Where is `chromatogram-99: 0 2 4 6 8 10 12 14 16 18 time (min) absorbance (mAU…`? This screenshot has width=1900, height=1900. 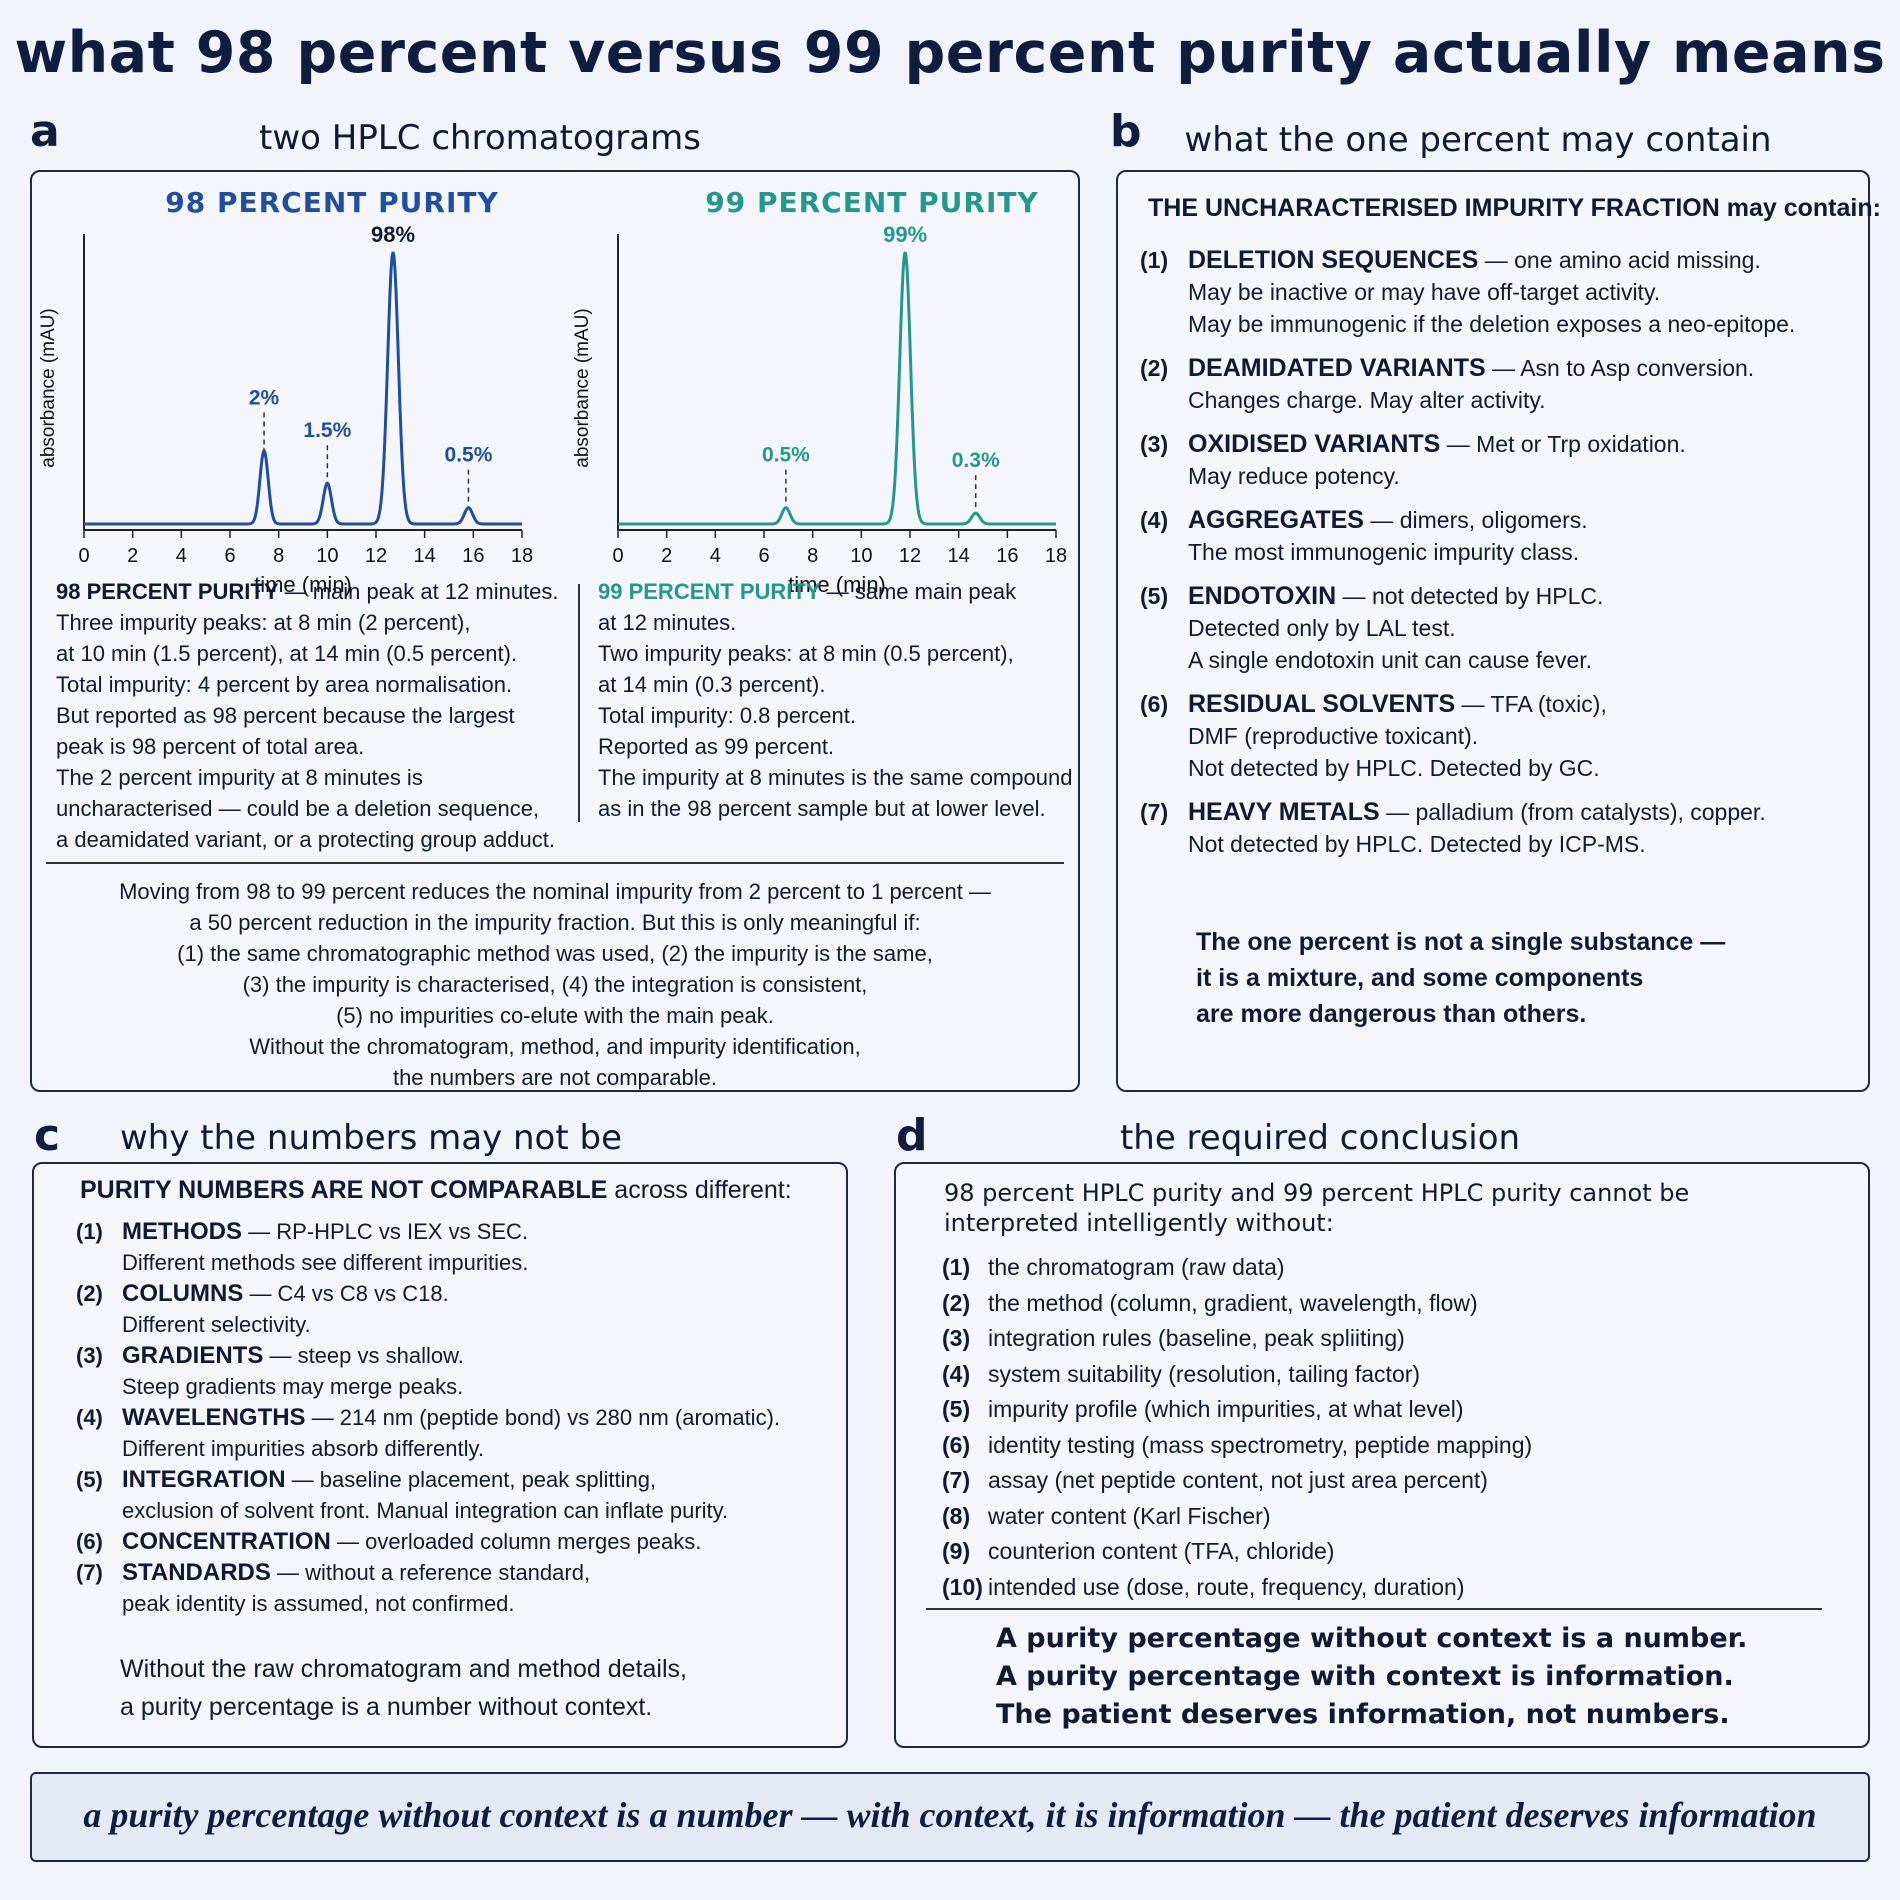 chromatogram-99: 0 2 4 6 8 10 12 14 16 18 time (min) absorbance (mAU… is located at coordinates (819, 409).